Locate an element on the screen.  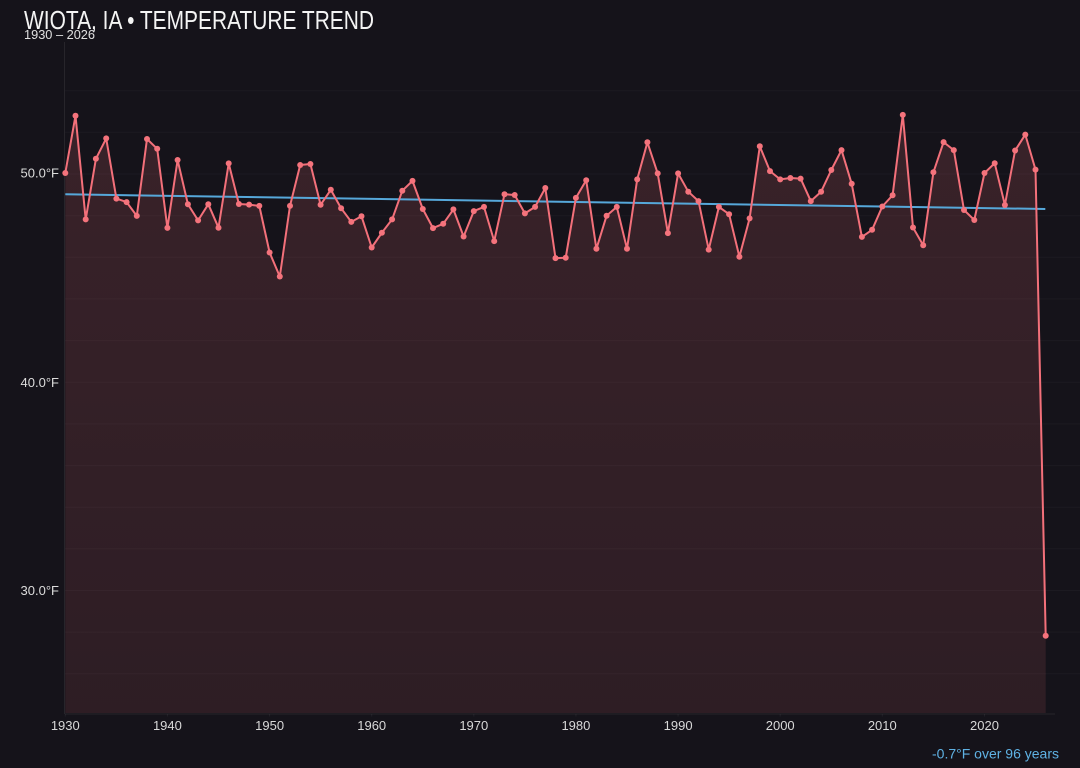
svg-text: 2000 is located at coordinates (780, 725).